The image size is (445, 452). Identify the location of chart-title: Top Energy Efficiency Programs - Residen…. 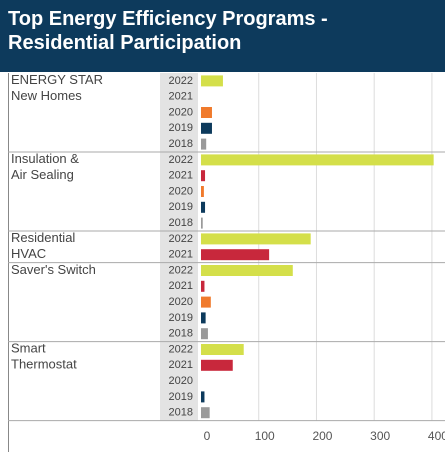
(168, 31).